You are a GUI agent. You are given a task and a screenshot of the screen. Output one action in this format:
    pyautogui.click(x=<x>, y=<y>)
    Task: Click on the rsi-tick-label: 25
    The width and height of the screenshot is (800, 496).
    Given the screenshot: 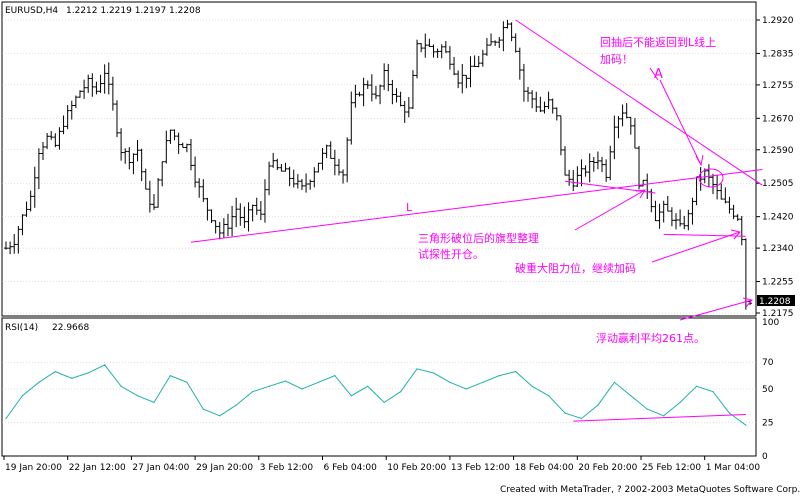 What is the action you would take?
    pyautogui.click(x=767, y=424)
    